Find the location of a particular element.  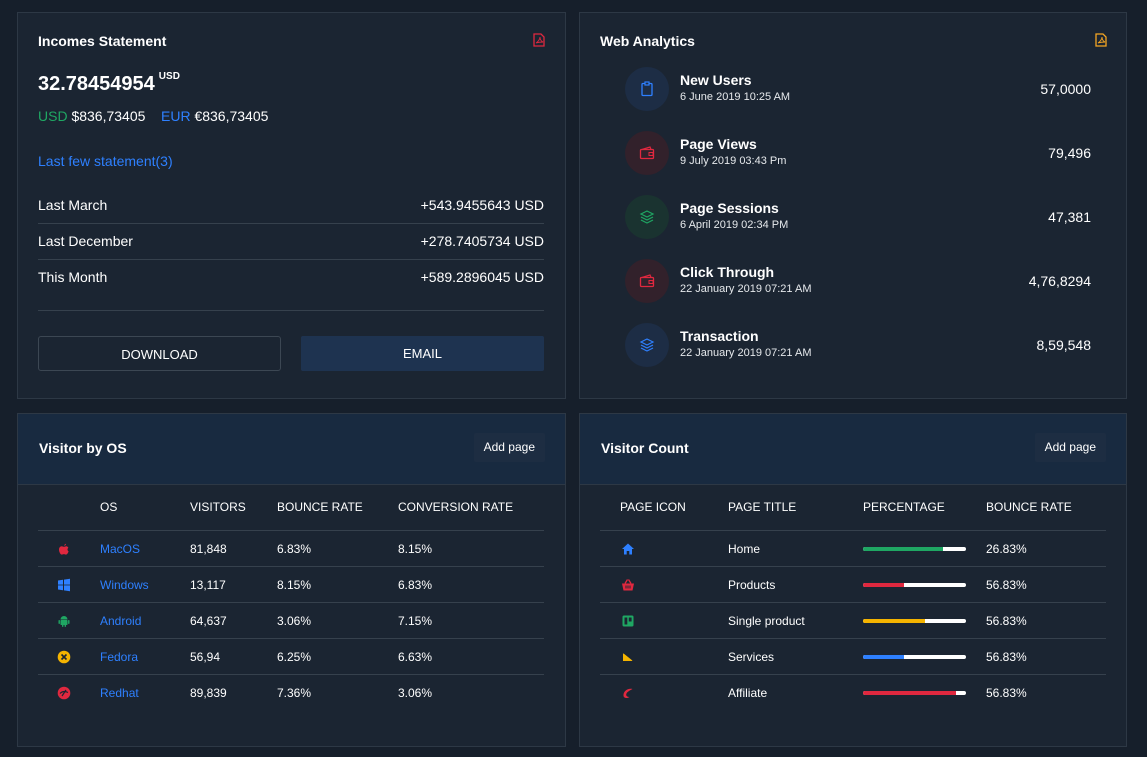

statement-row: Last March +543.9455643 USD is located at coordinates (291, 205).